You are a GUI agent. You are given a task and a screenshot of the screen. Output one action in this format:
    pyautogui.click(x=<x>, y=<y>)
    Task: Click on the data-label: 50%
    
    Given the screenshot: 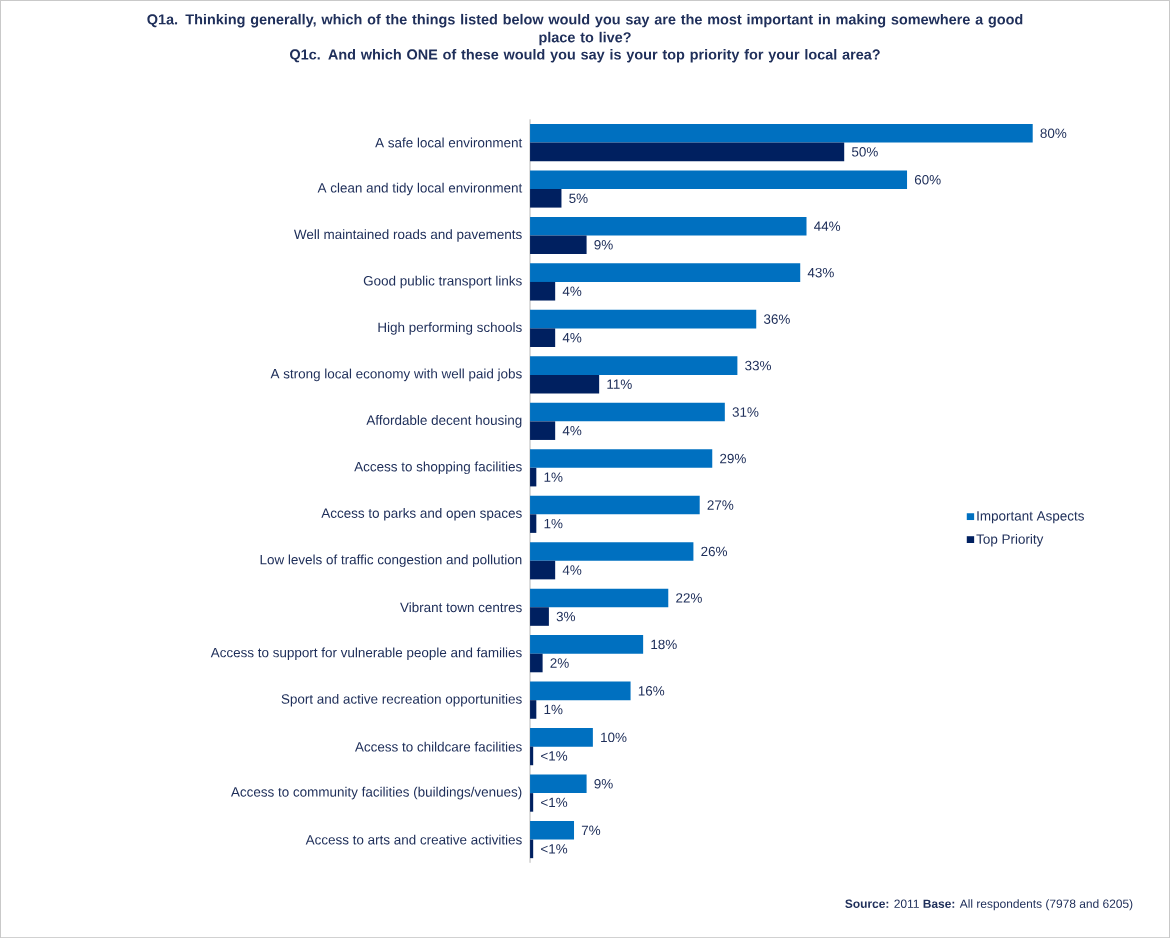 What is the action you would take?
    pyautogui.click(x=864, y=152)
    